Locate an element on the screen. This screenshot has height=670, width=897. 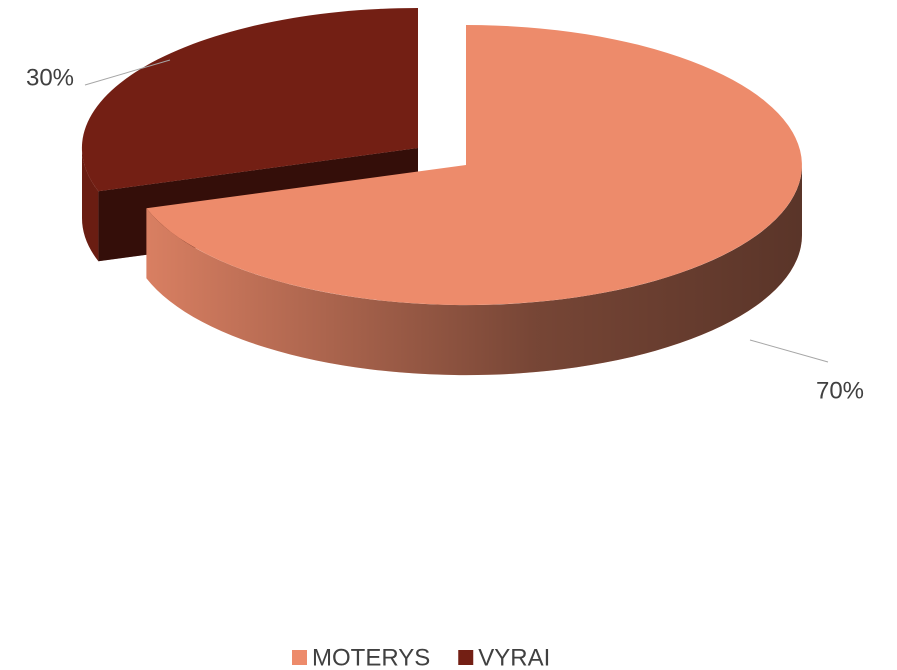
slice-top is located at coordinates (250, 100).